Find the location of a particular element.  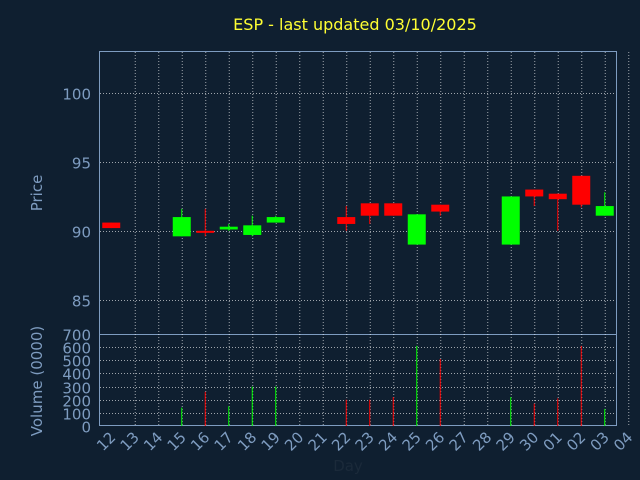

volume-y-tick-label: 700 is located at coordinates (76, 336).